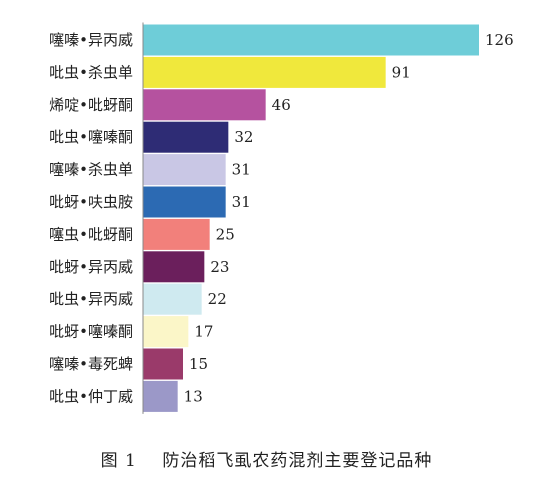 The image size is (533, 486). I want to click on category-label: 噻嗪•杀虫单, so click(91, 170).